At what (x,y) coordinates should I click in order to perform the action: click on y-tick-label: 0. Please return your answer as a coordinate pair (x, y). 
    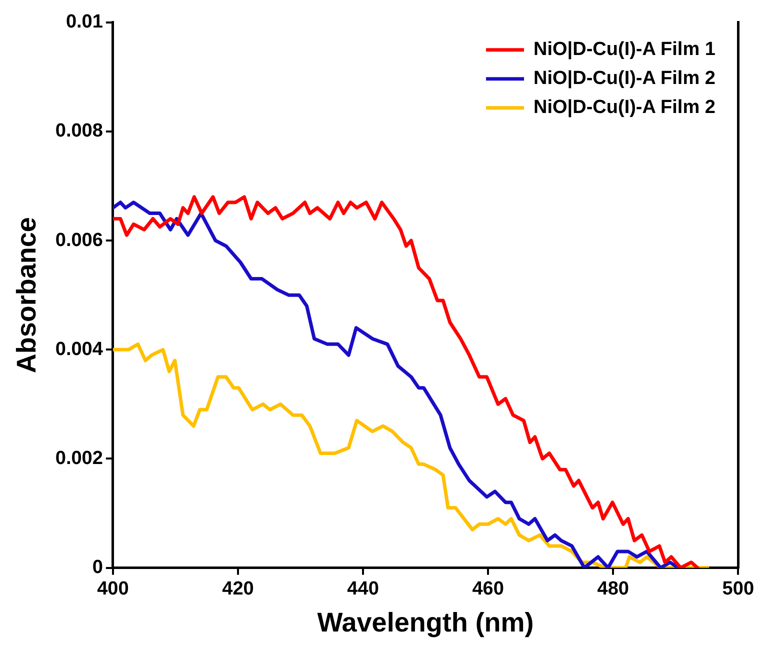
    Looking at the image, I should click on (97, 567).